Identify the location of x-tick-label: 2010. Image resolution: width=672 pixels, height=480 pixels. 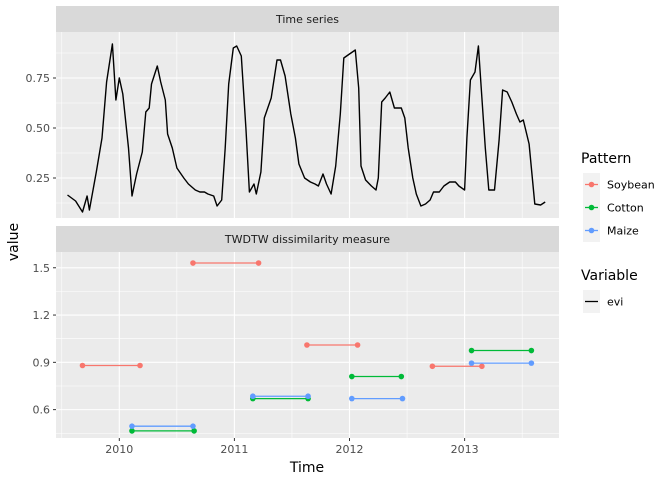
(119, 449).